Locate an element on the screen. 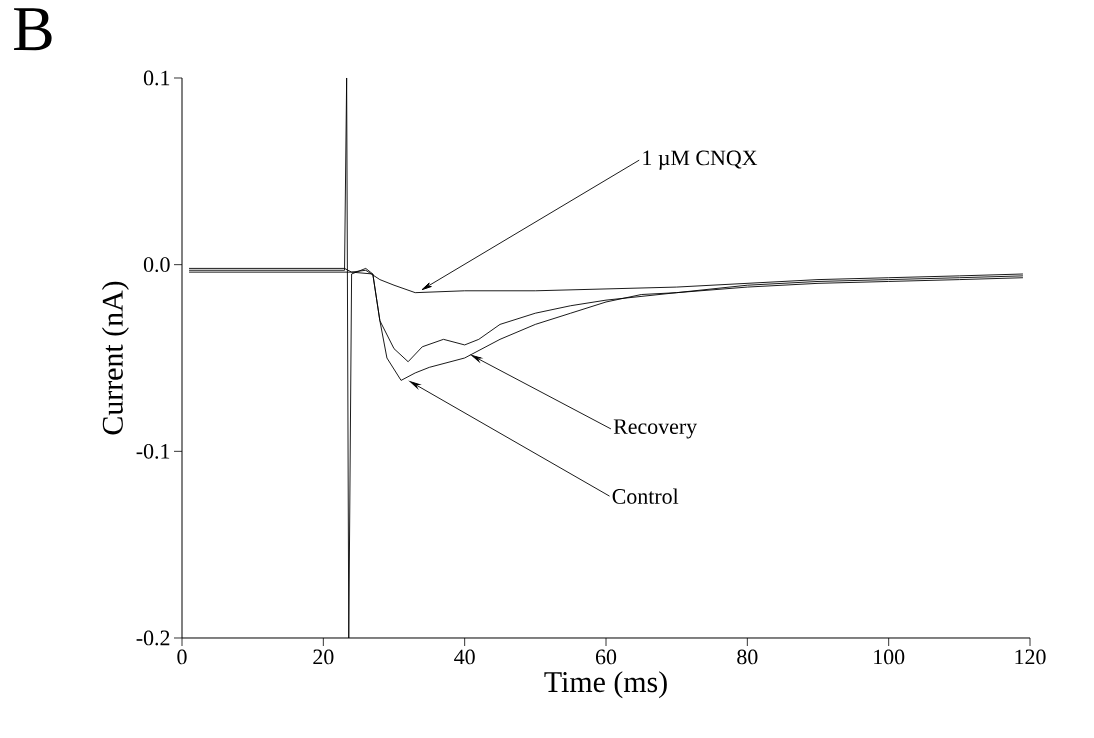 The image size is (1094, 738). annotation: 1 µM CNQX is located at coordinates (700, 160).